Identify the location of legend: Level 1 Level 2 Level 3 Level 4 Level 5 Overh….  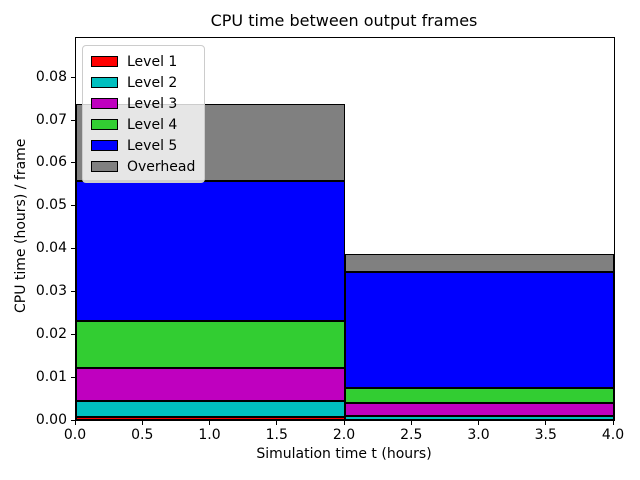
(144, 114).